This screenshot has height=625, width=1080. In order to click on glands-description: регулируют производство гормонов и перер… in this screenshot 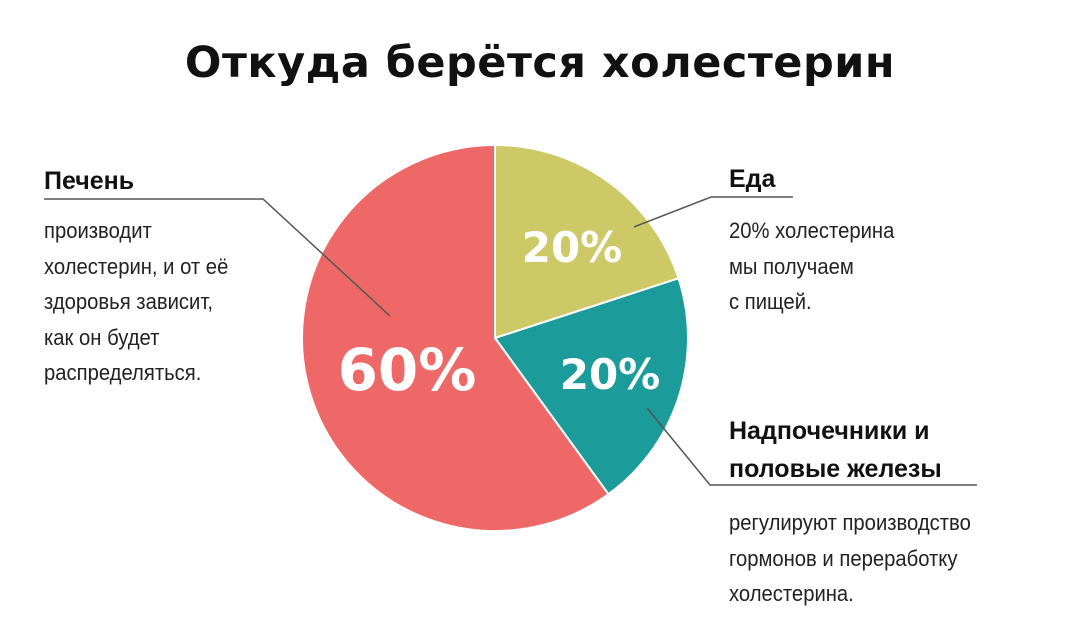, I will do `click(850, 558)`.